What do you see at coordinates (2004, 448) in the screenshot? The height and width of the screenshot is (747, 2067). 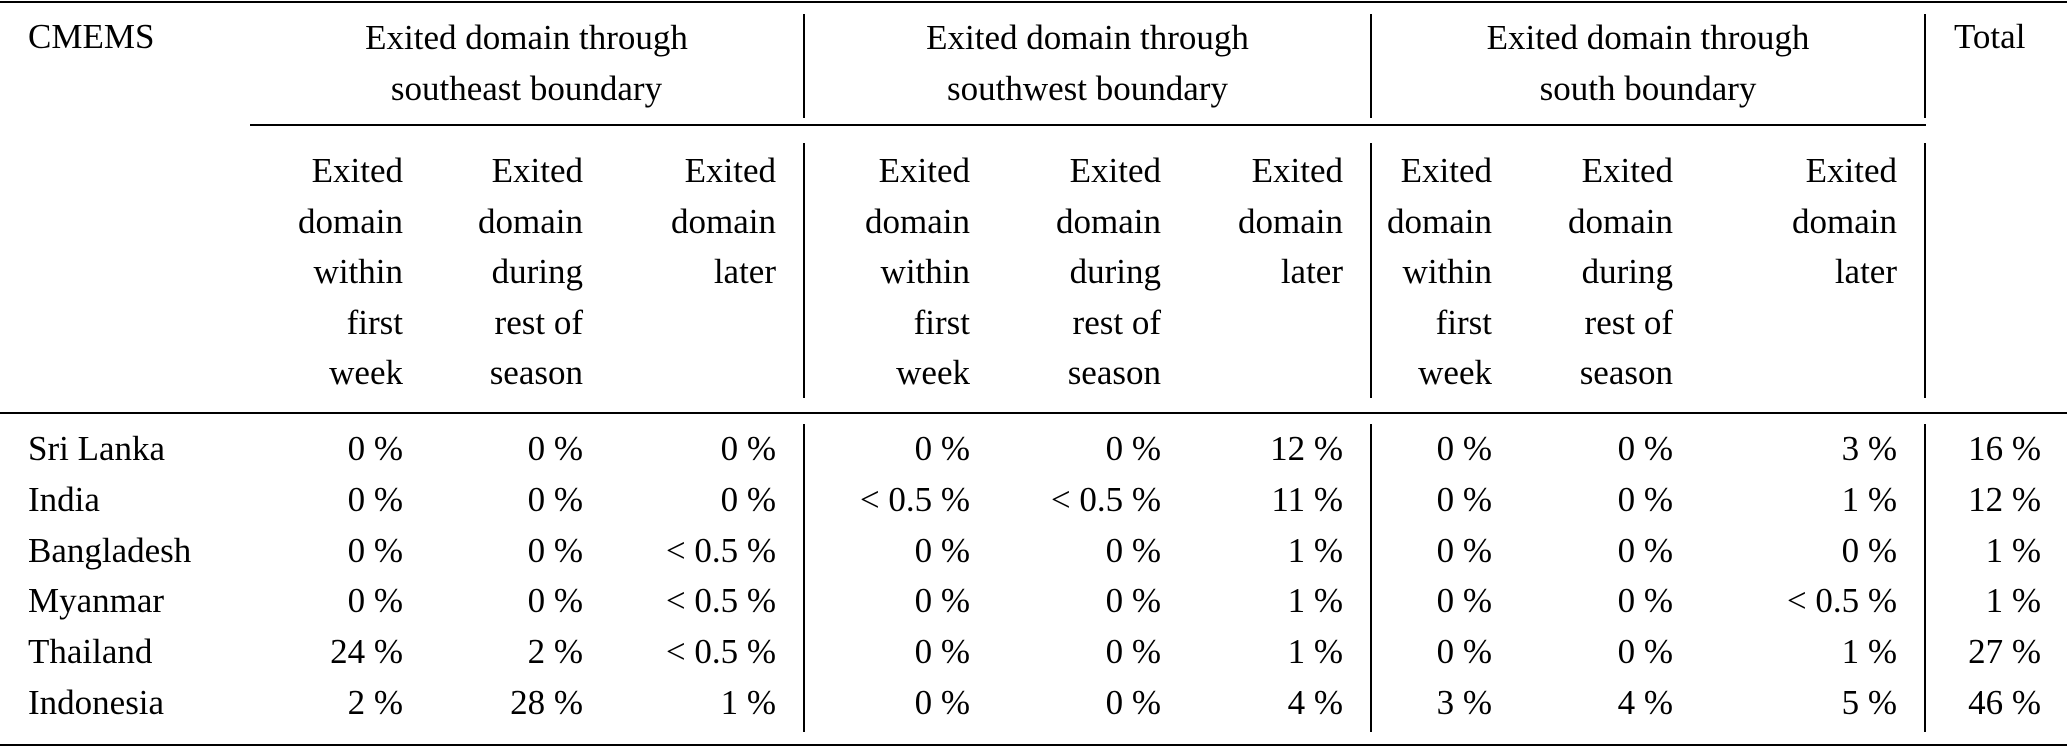 I see `total-cell: 16 %` at bounding box center [2004, 448].